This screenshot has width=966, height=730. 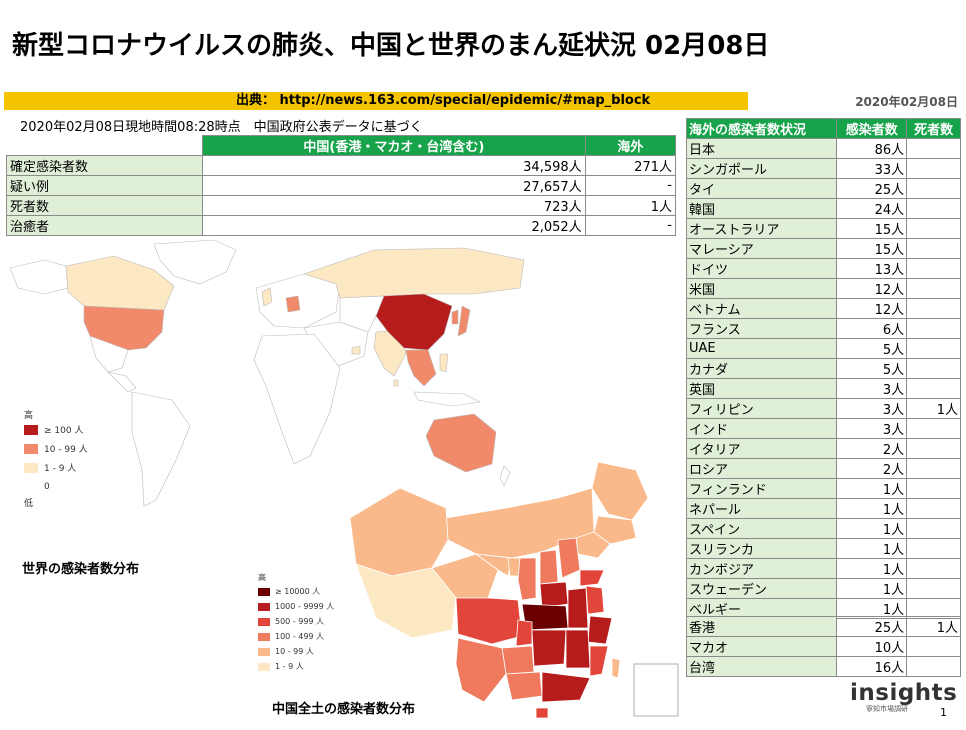 I want to click on china-map-caption: 中国全土の感染者数分布, so click(x=344, y=709).